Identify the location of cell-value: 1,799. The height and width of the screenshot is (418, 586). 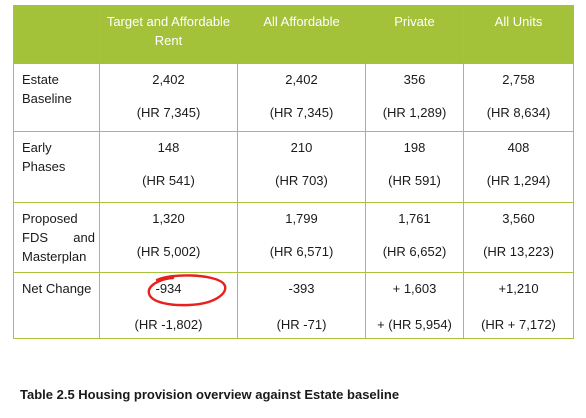
(301, 218).